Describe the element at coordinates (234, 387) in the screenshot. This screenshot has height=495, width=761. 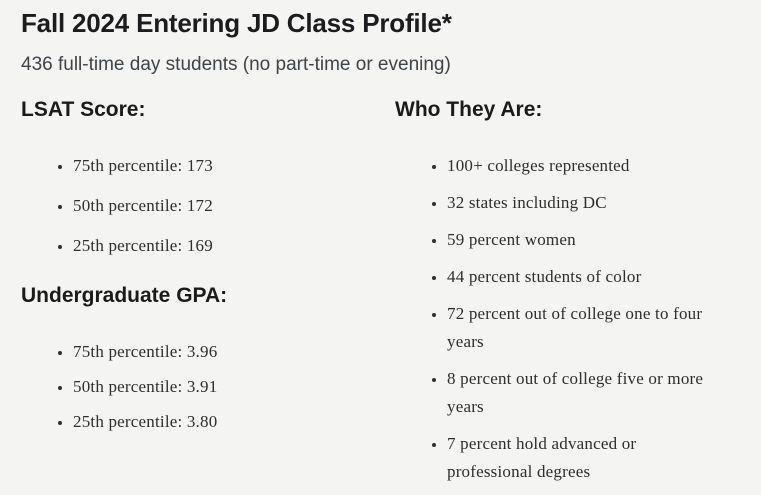
I see `gpa-50th-percentile: 50th percentile: 3.91` at that location.